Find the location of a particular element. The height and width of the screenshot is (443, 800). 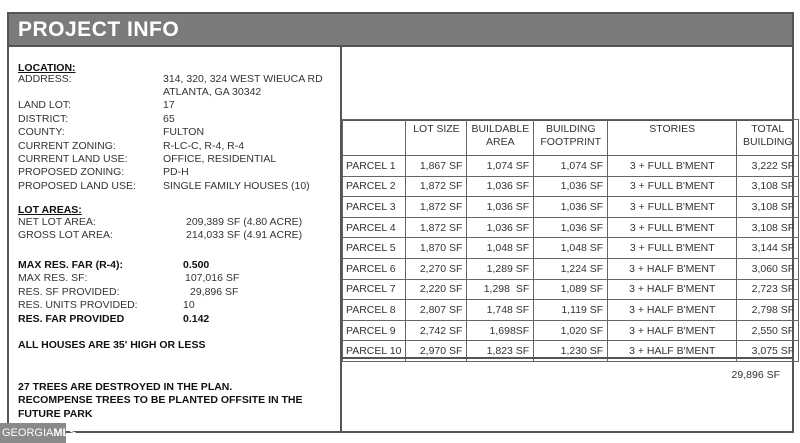

table-cell: 1,823 SF is located at coordinates (500, 351).